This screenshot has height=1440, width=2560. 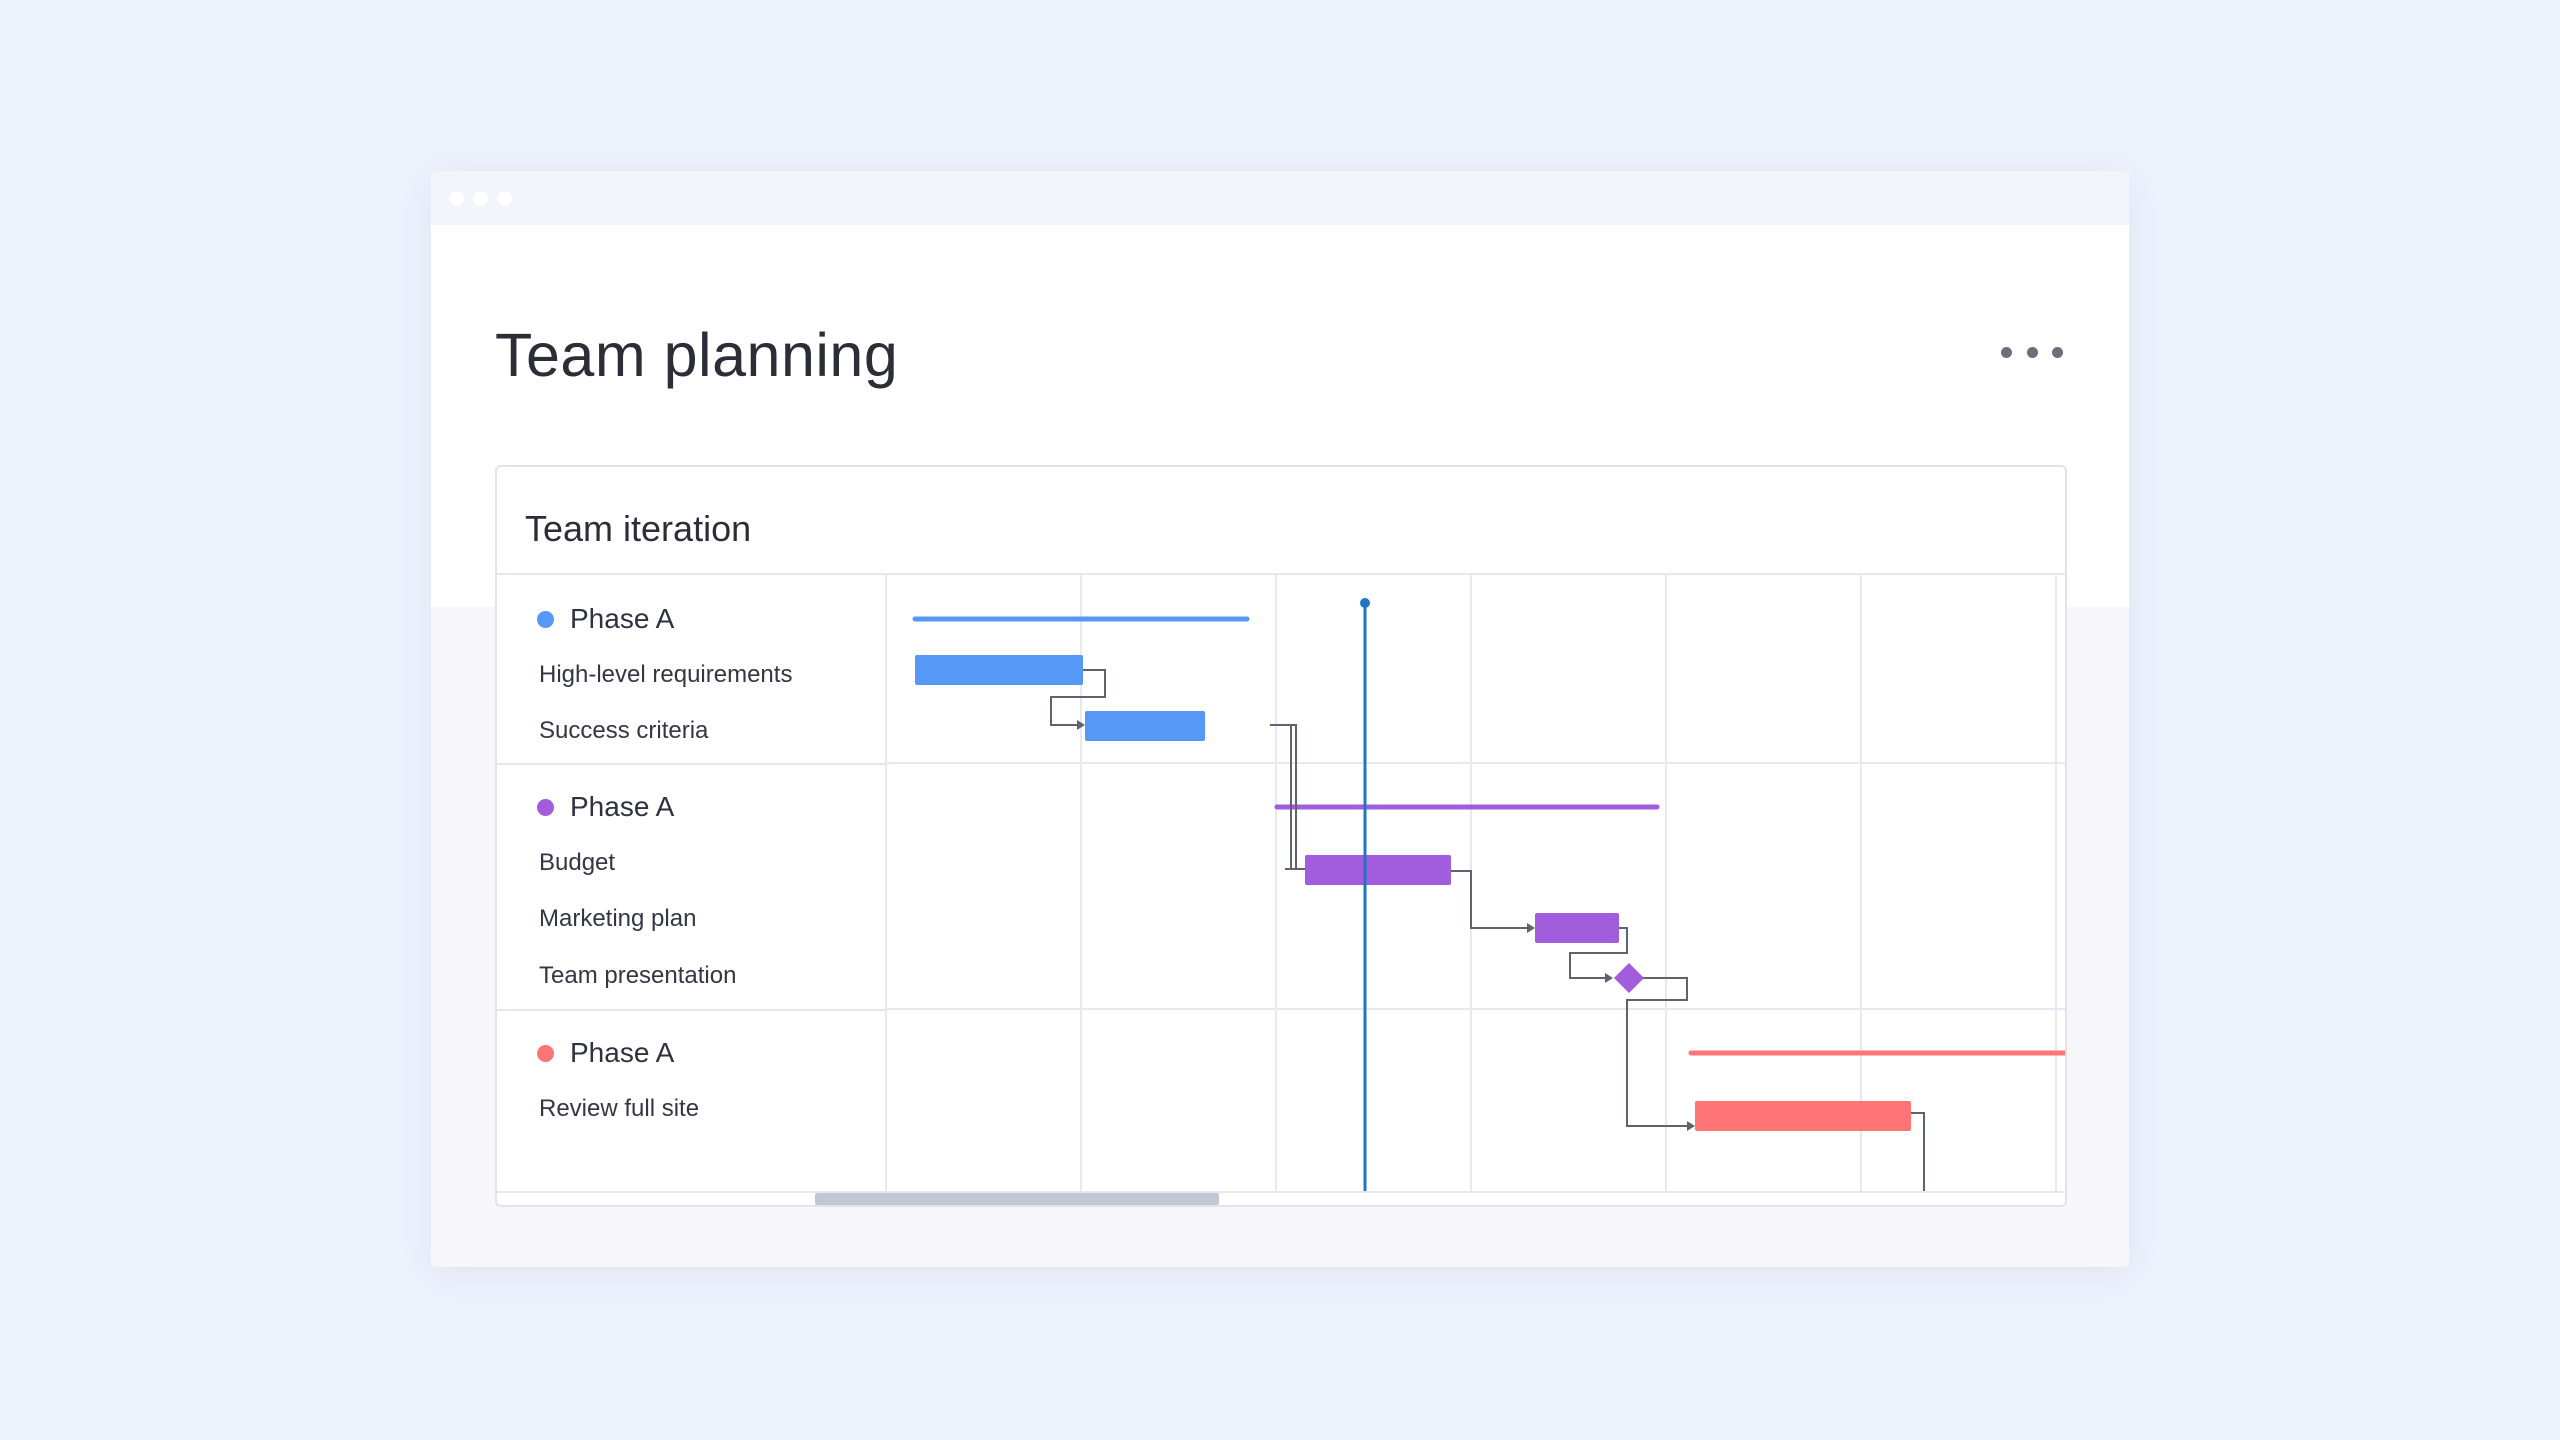 What do you see at coordinates (504, 198) in the screenshot?
I see `window-maximize-dot` at bounding box center [504, 198].